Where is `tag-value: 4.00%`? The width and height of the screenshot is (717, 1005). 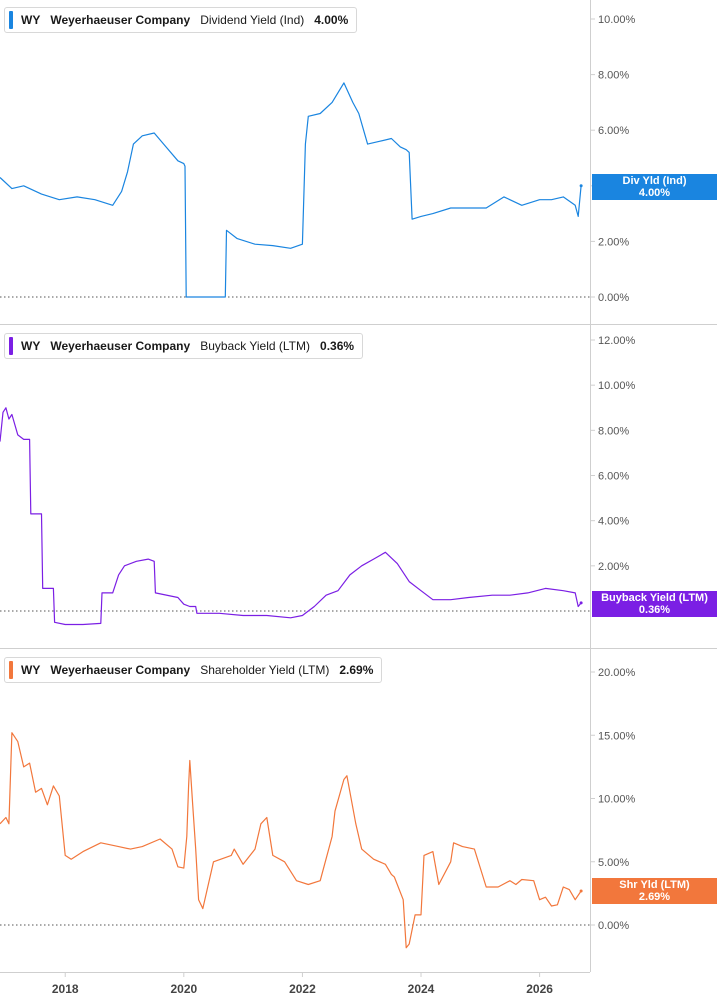 tag-value: 4.00% is located at coordinates (654, 193).